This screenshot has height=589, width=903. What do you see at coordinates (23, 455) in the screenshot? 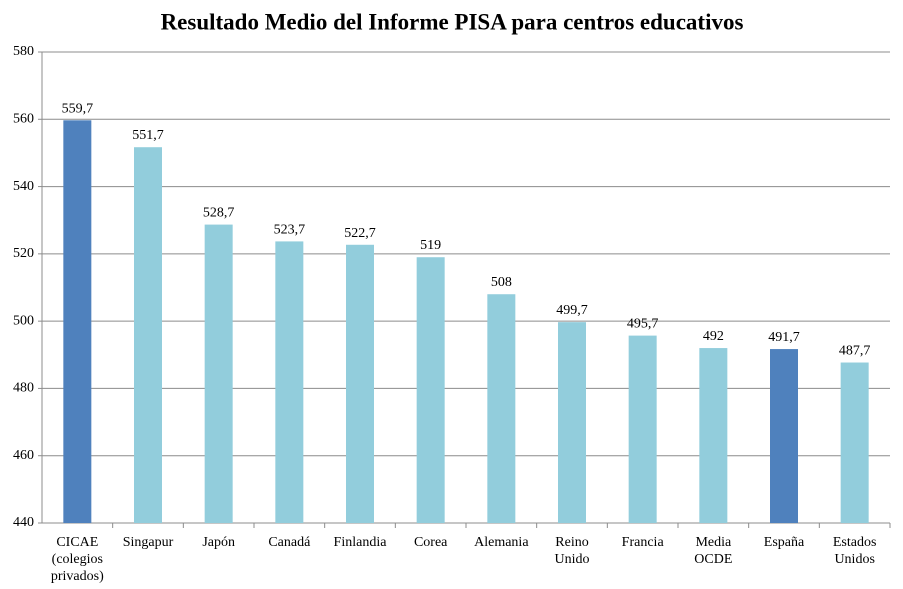
I see `y-tick-label: 460` at bounding box center [23, 455].